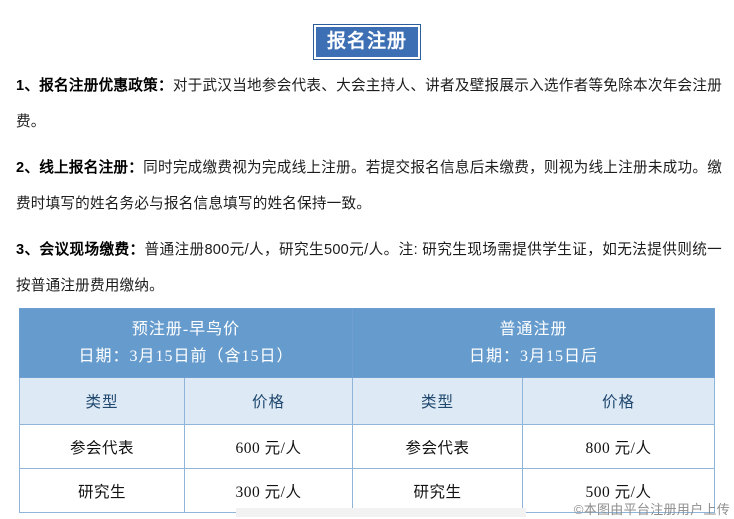 Image resolution: width=734 pixels, height=519 pixels. I want to click on cell-type-regular-delegate: 参会代表, so click(438, 446).